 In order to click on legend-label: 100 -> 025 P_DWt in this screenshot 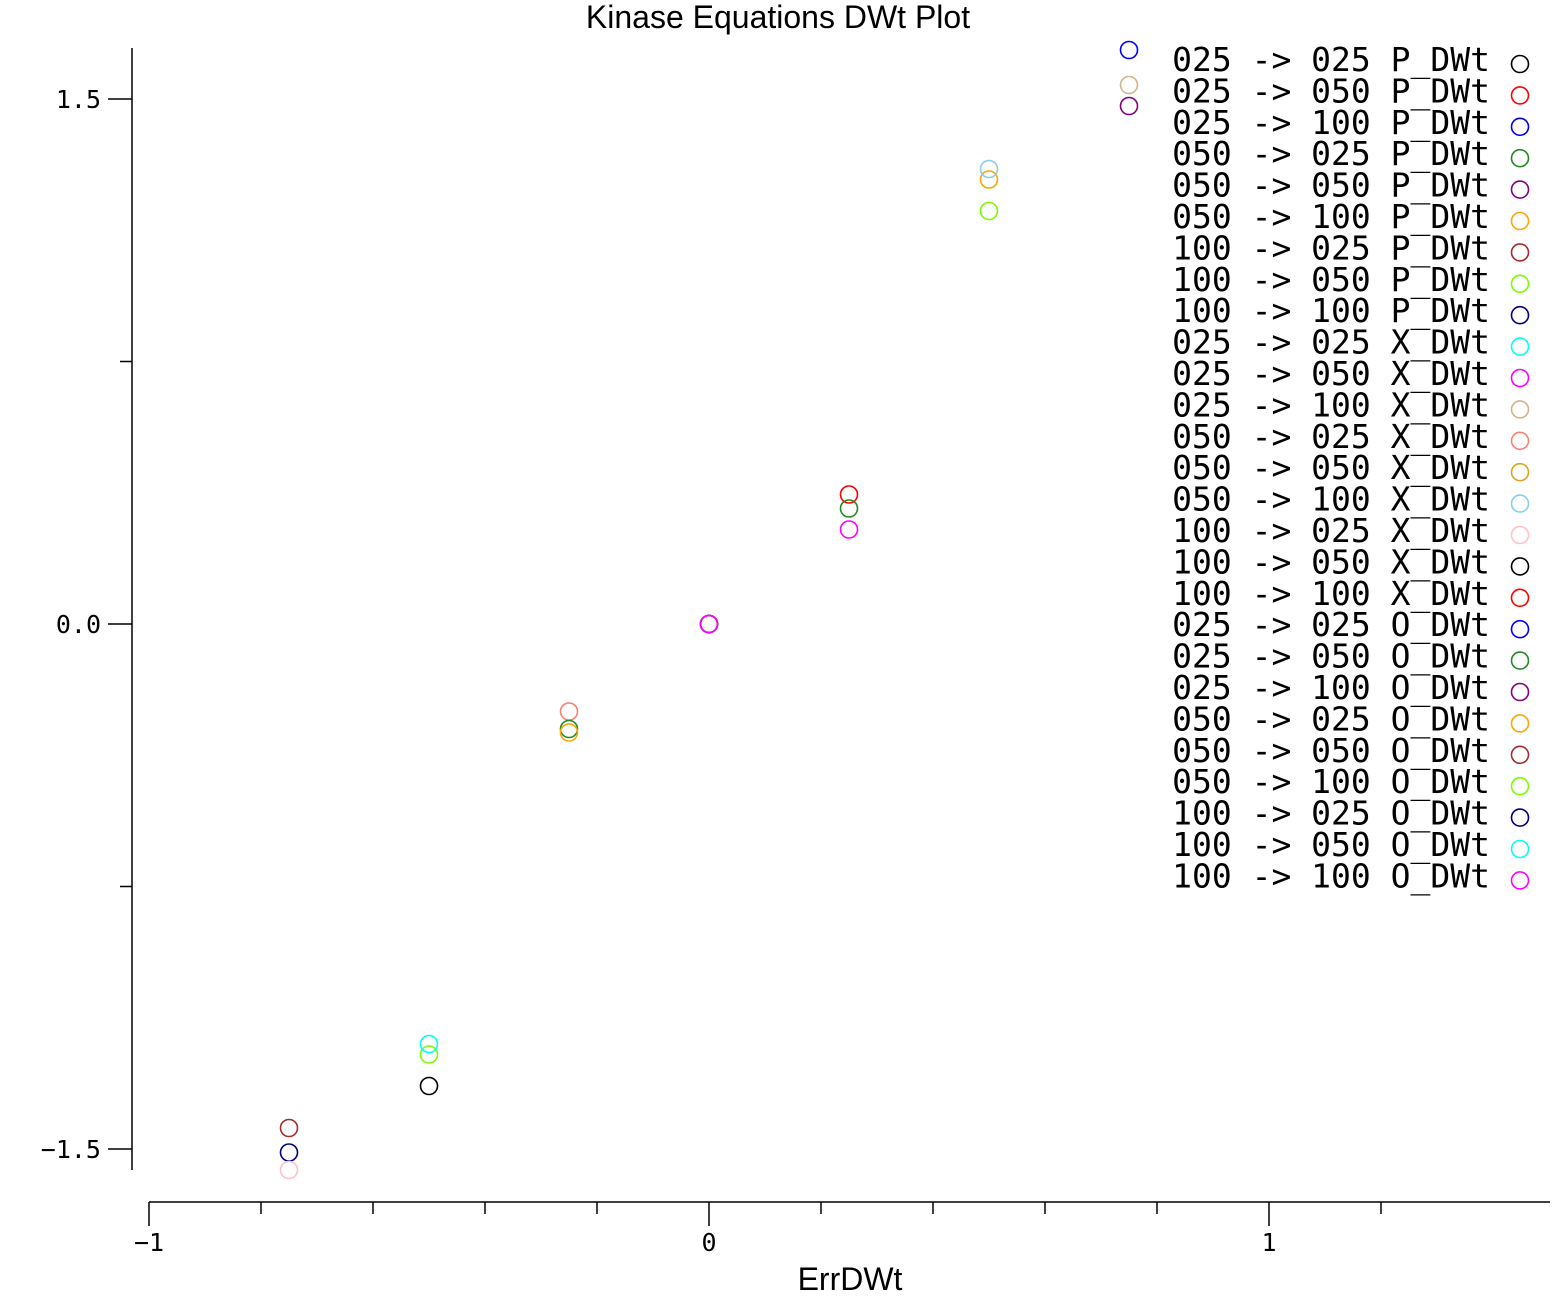, I will do `click(1331, 248)`.